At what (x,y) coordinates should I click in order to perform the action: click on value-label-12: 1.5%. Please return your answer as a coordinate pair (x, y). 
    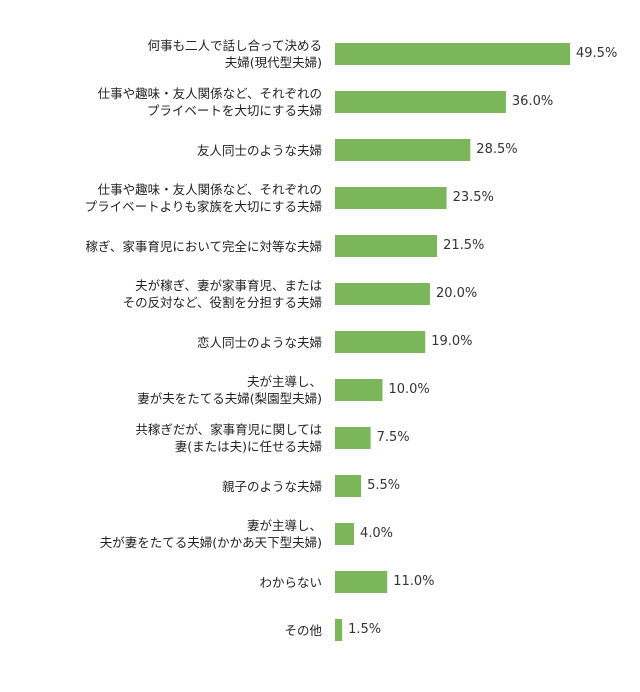
    Looking at the image, I should click on (365, 629).